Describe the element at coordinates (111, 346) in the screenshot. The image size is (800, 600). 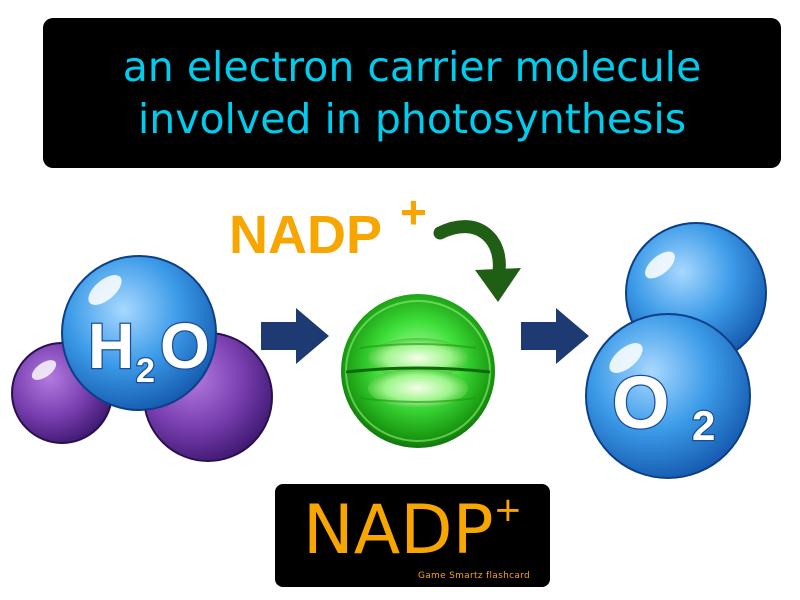
I see `svg-text: H` at that location.